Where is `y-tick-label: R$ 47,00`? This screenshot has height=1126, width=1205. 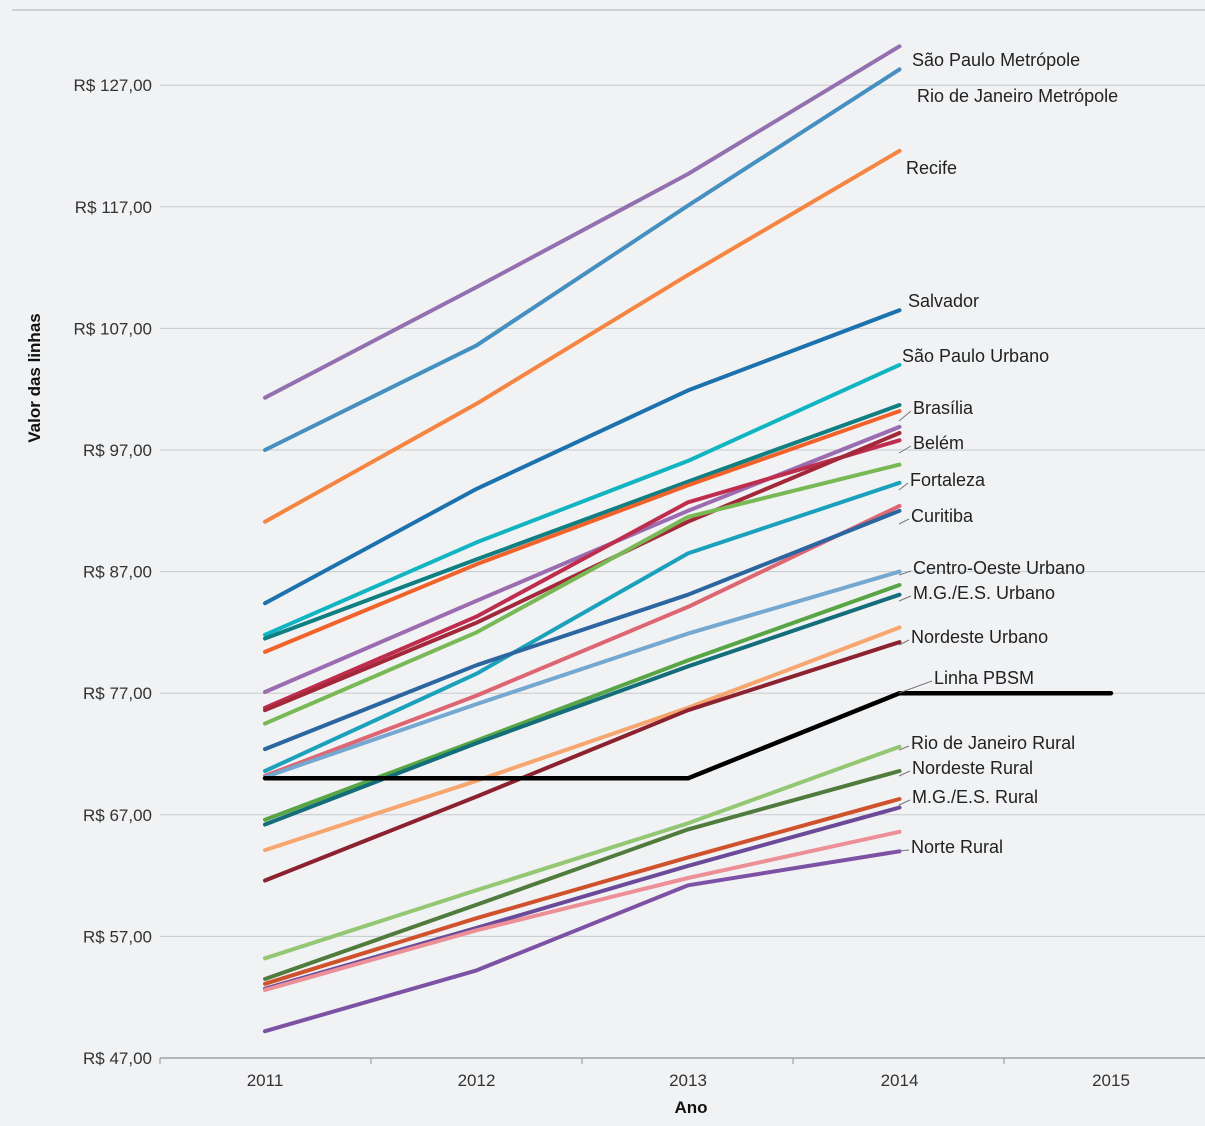
y-tick-label: R$ 47,00 is located at coordinates (117, 1058).